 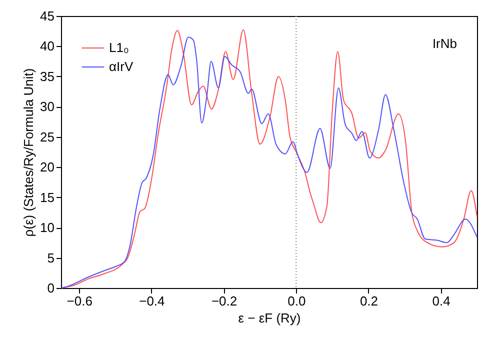 What do you see at coordinates (224, 301) in the screenshot?
I see `x-tick-label: −0.2` at bounding box center [224, 301].